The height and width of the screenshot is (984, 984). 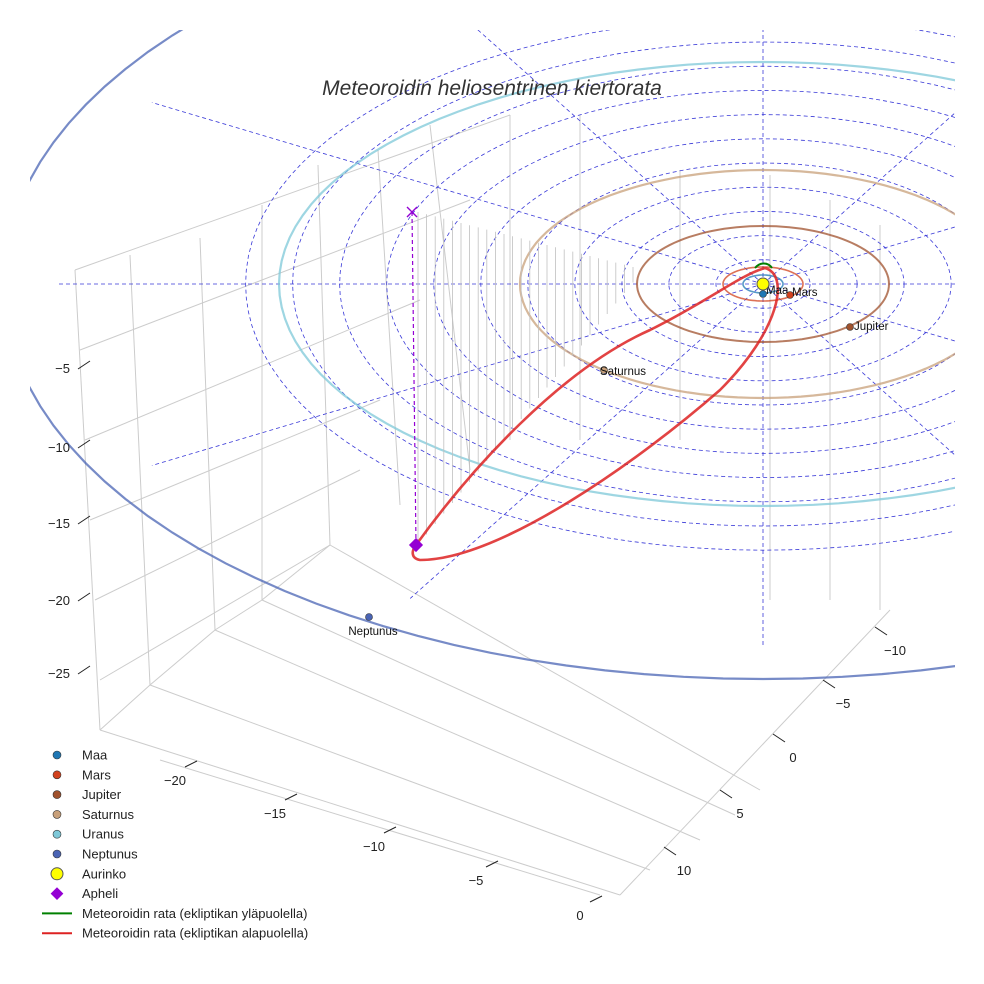 I want to click on meteoroid-path-above, so click(x=763, y=265).